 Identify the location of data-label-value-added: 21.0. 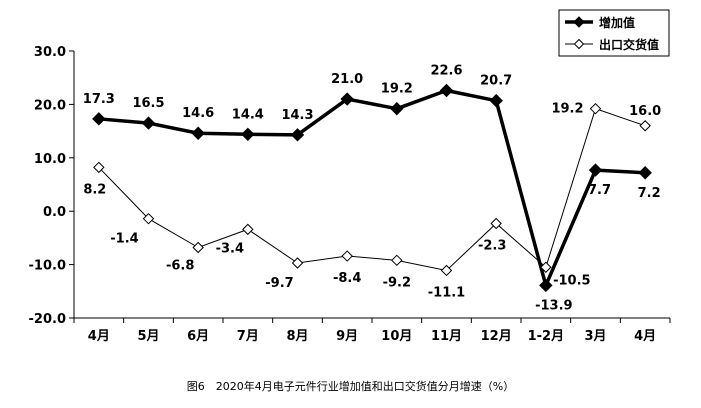
(347, 79).